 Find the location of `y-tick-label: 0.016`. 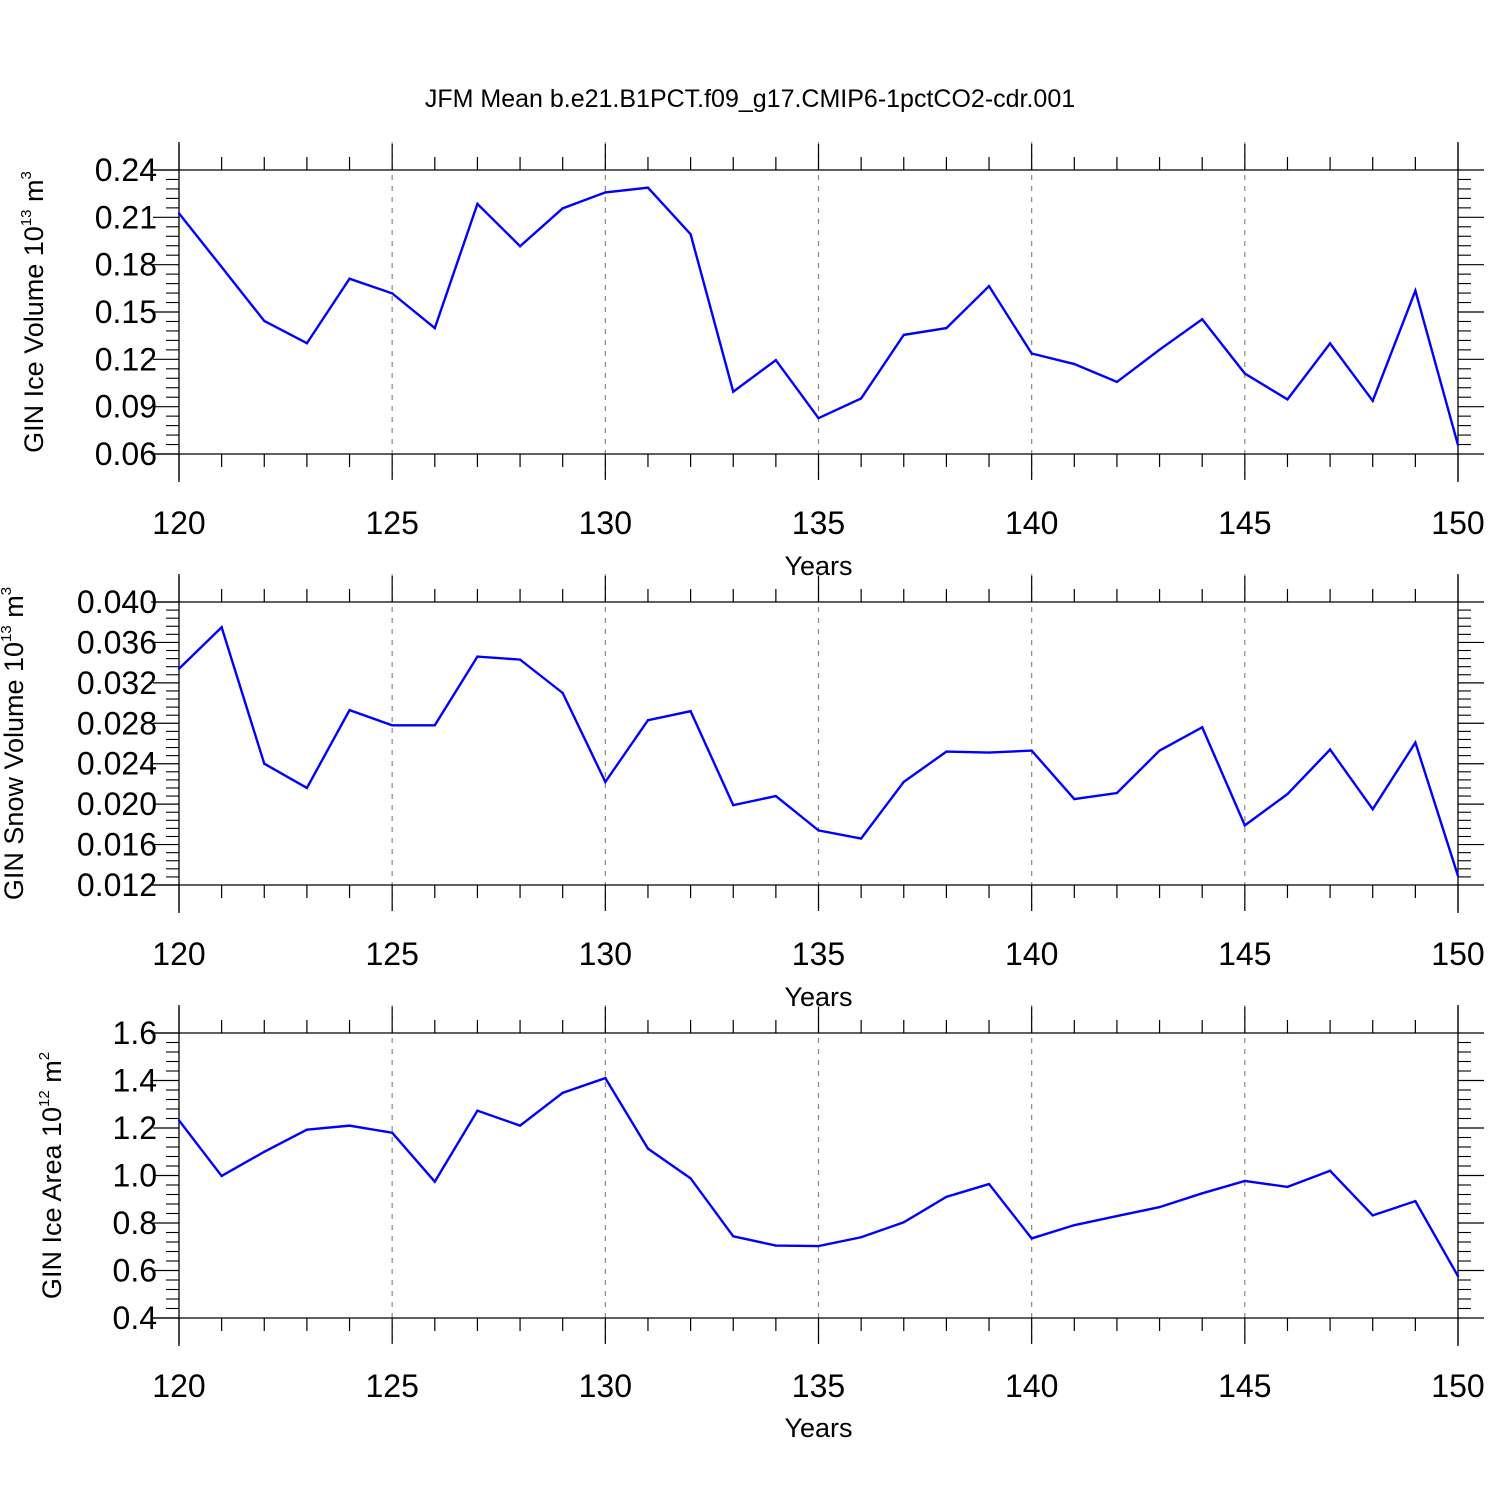

y-tick-label: 0.016 is located at coordinates (117, 845).